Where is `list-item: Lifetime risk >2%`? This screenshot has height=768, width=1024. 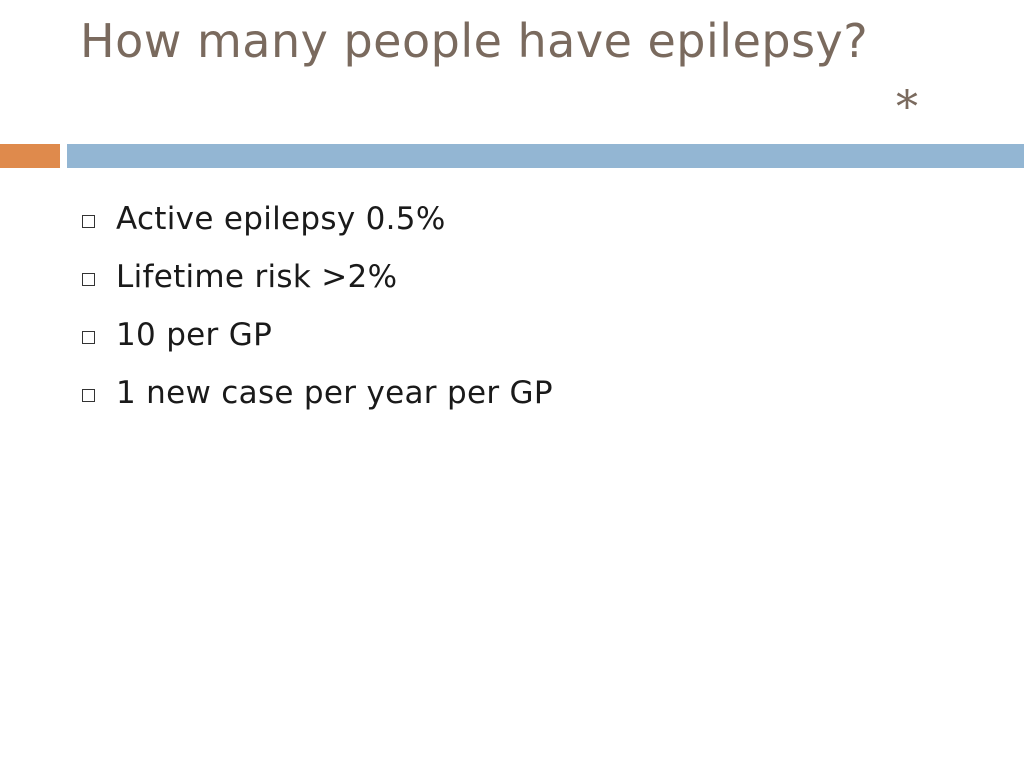 list-item: Lifetime risk >2% is located at coordinates (317, 277).